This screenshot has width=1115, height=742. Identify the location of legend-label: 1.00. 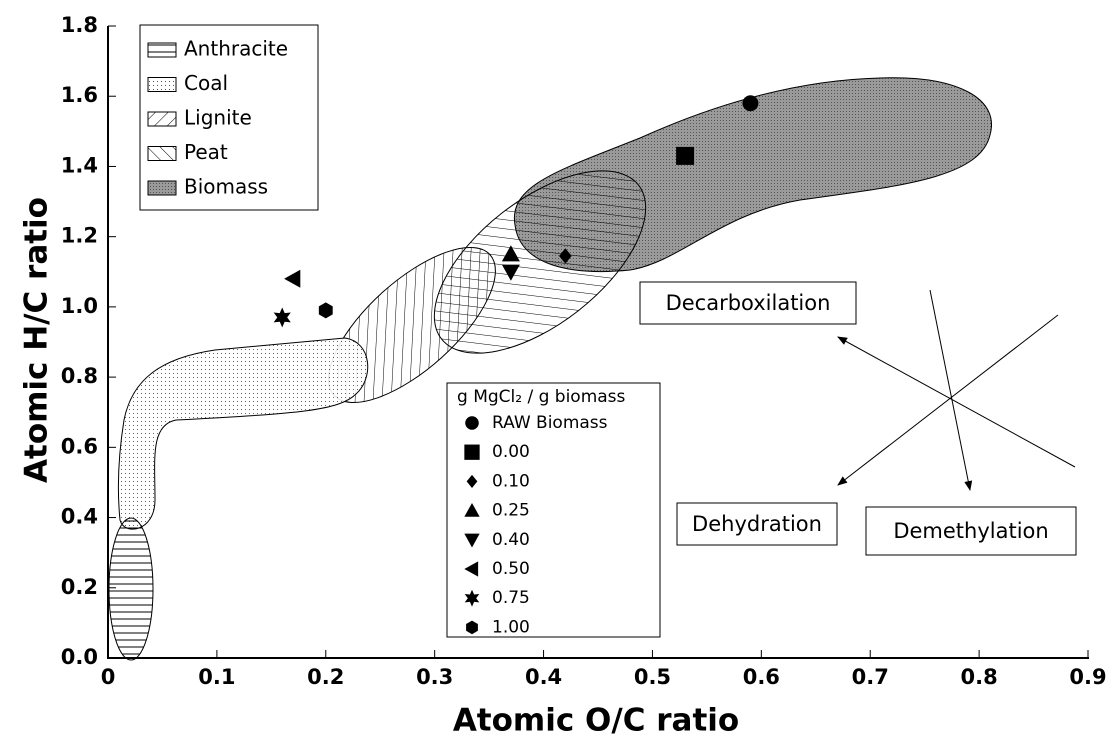
(511, 627).